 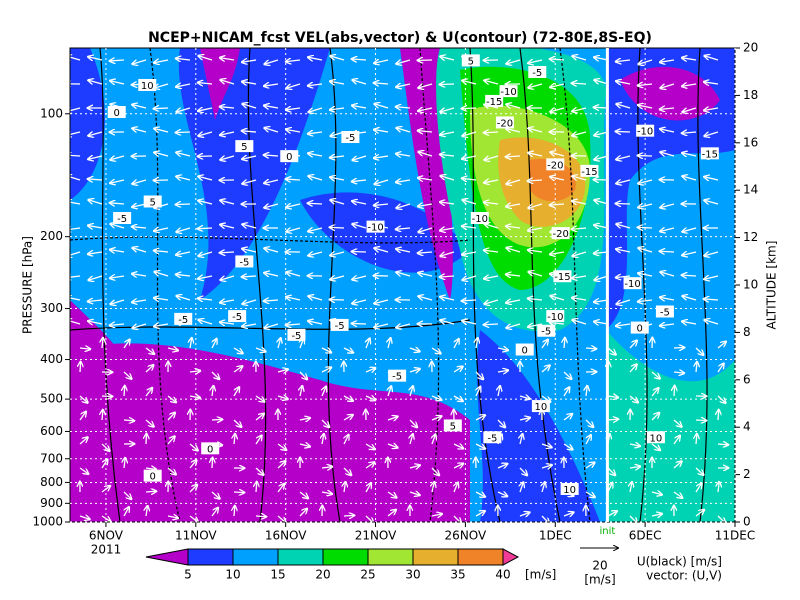 I want to click on x-tick-label: 1DEC, so click(x=555, y=536).